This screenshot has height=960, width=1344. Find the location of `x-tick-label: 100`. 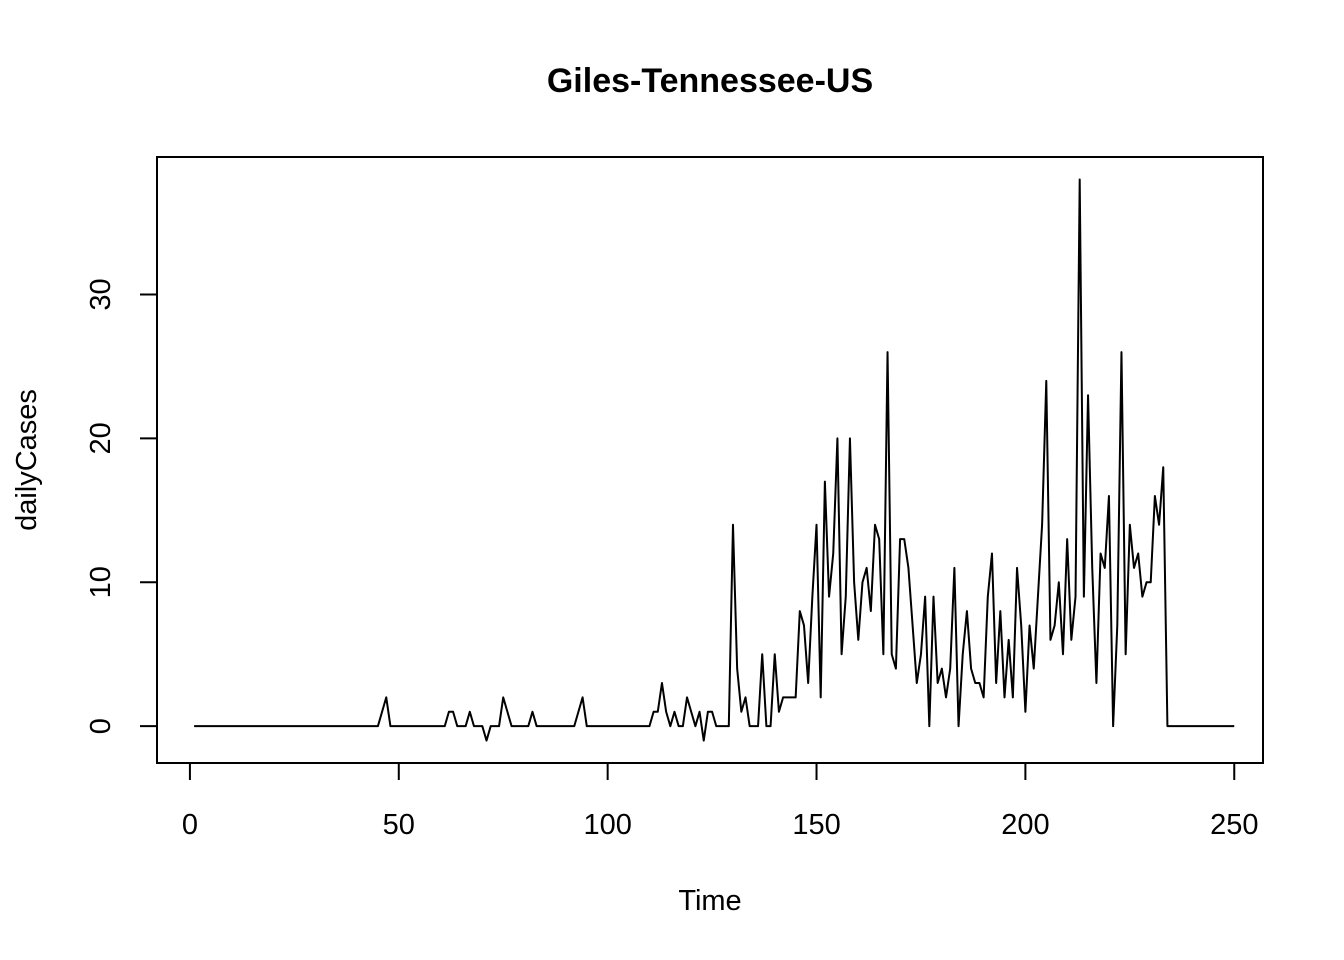

x-tick-label: 100 is located at coordinates (607, 825).